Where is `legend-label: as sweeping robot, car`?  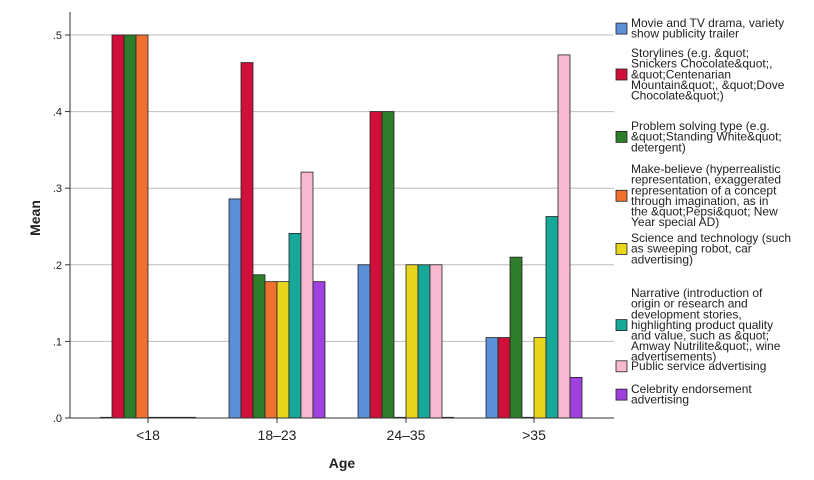 legend-label: as sweeping robot, car is located at coordinates (691, 249).